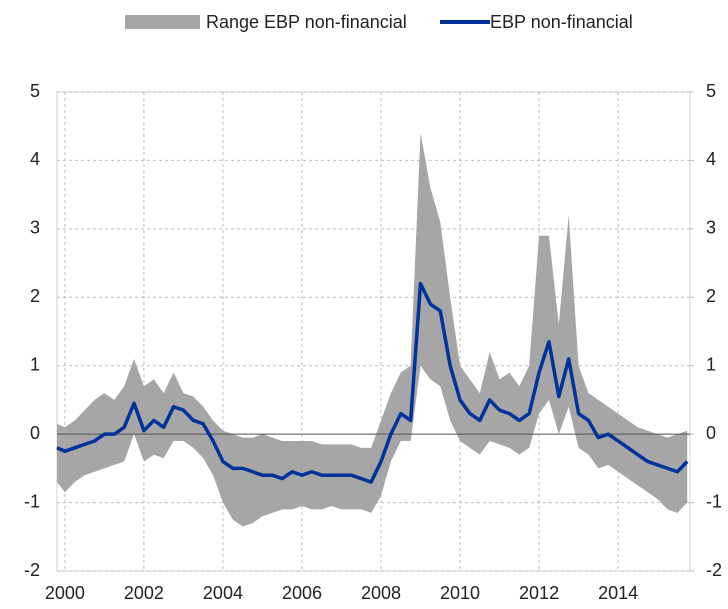  I want to click on y2-tick-label: -2, so click(714, 570).